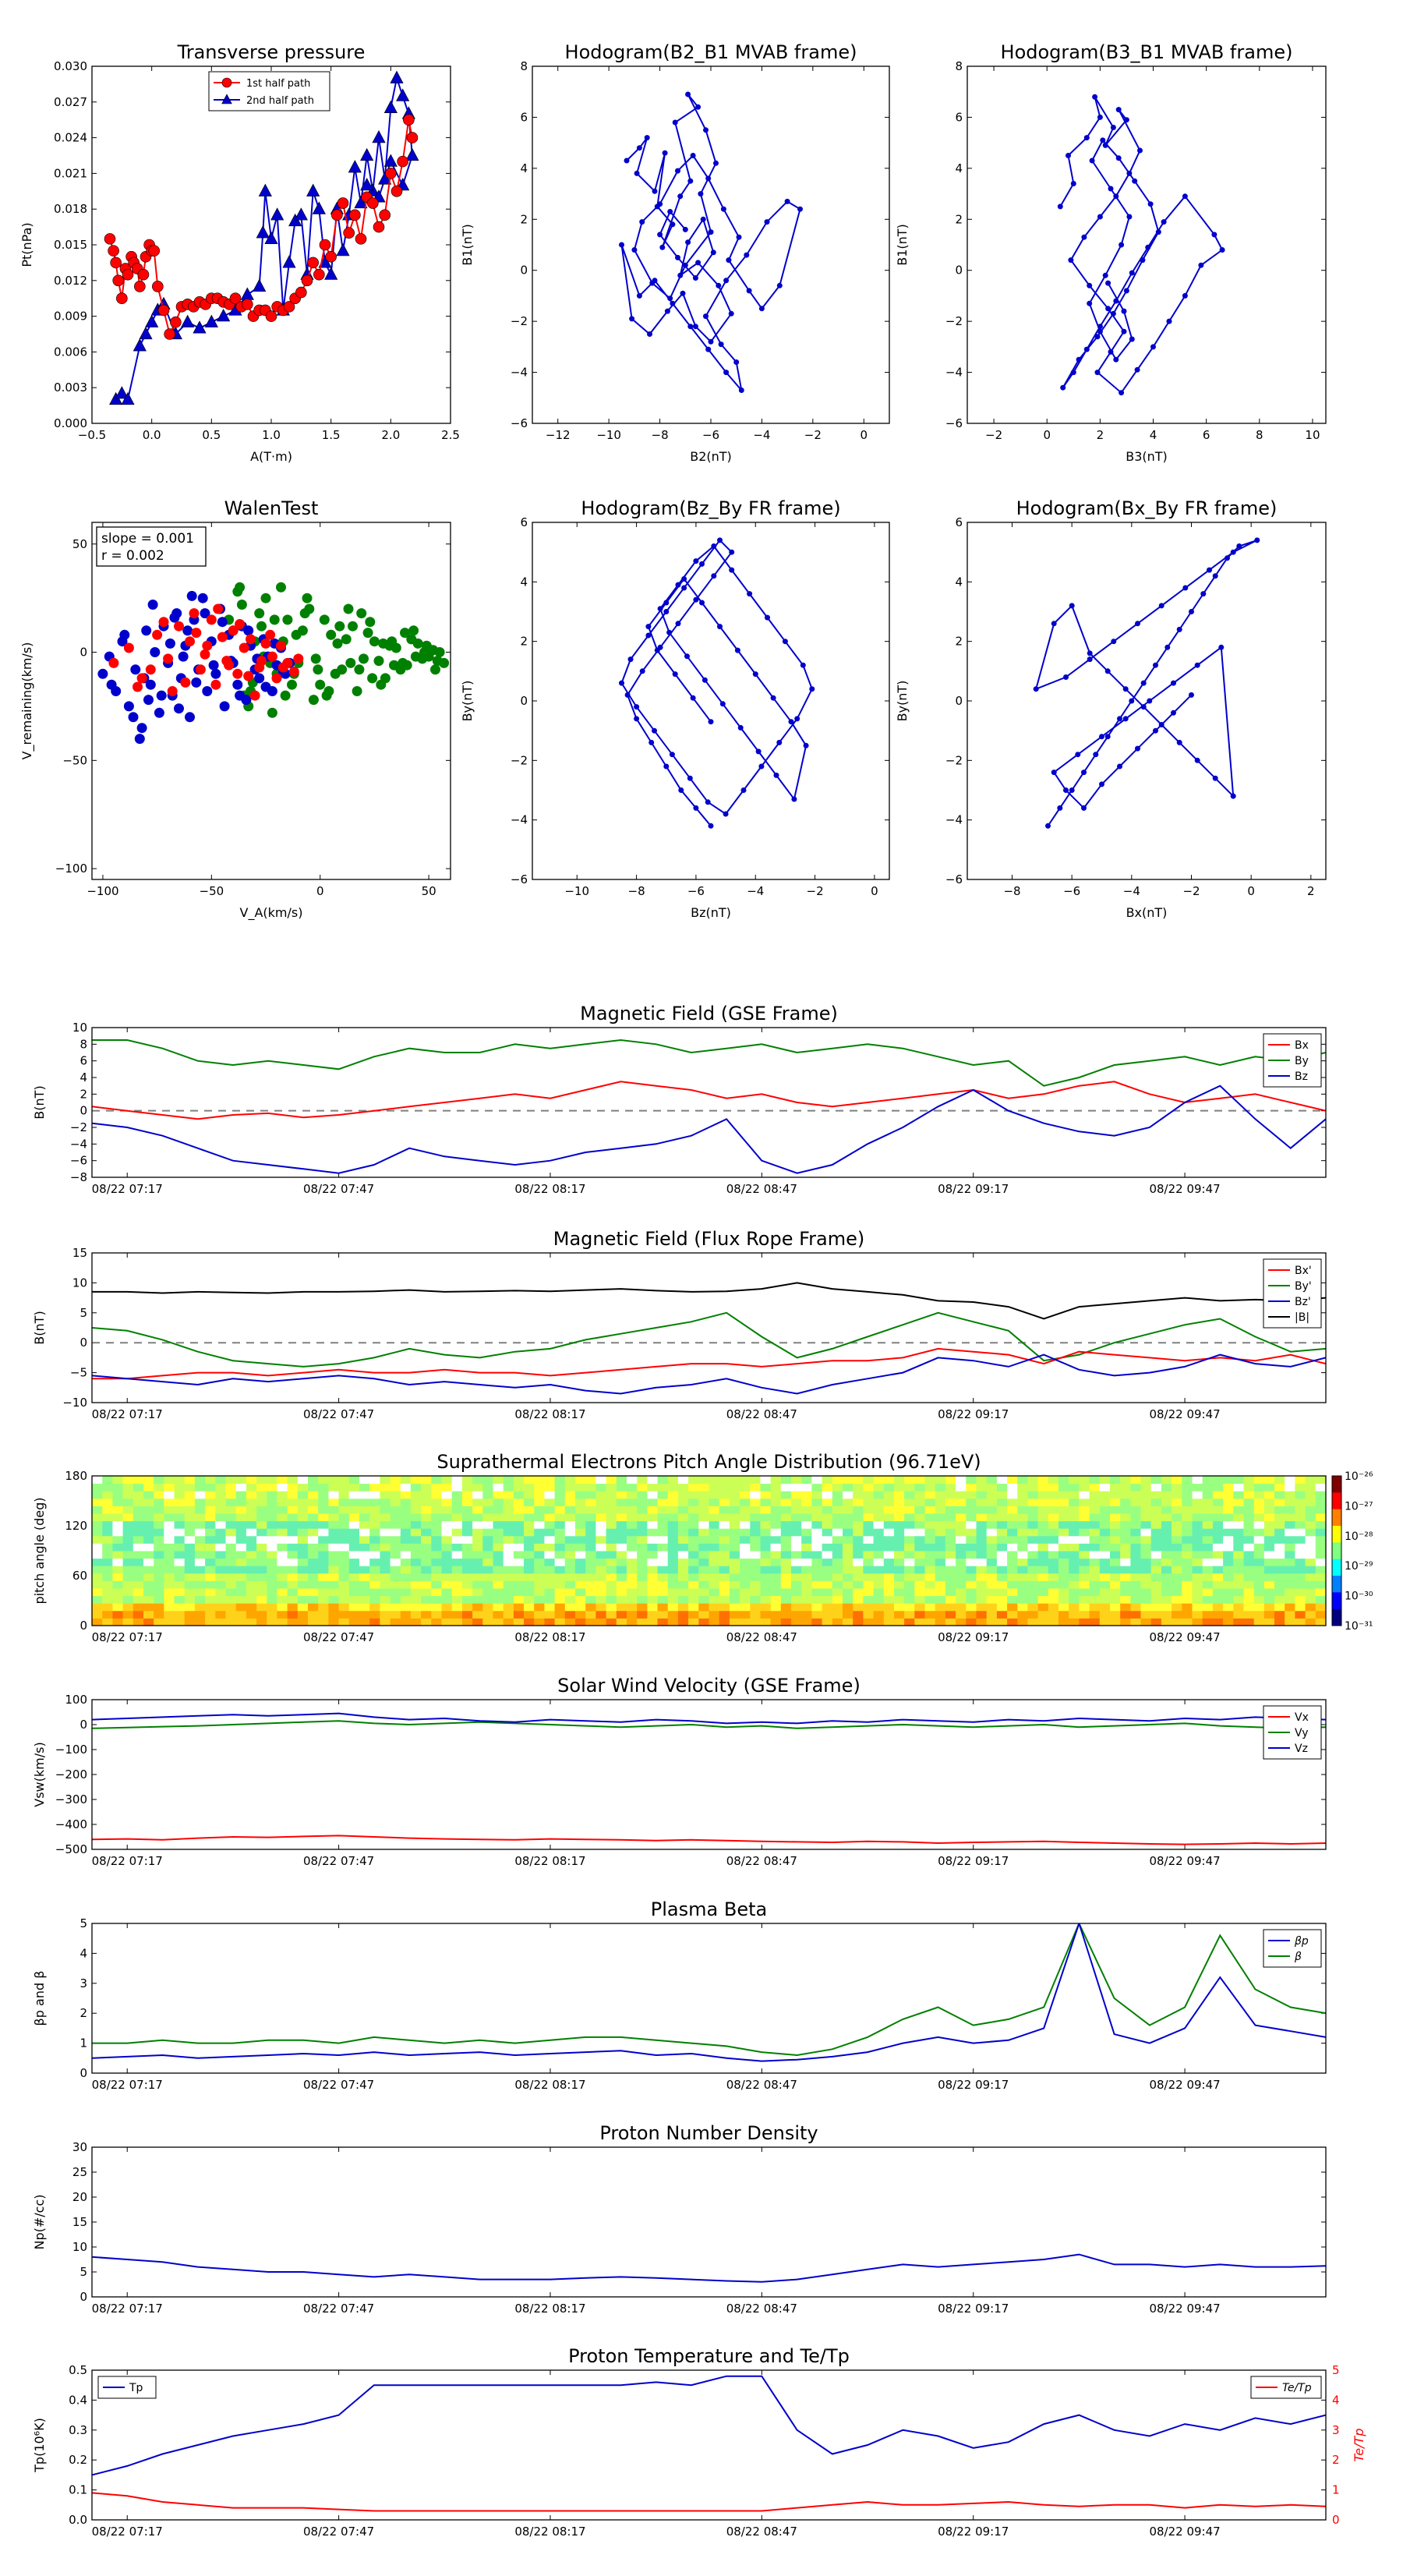 This screenshot has width=1403, height=2576. I want to click on walen-test-frame, so click(271, 701).